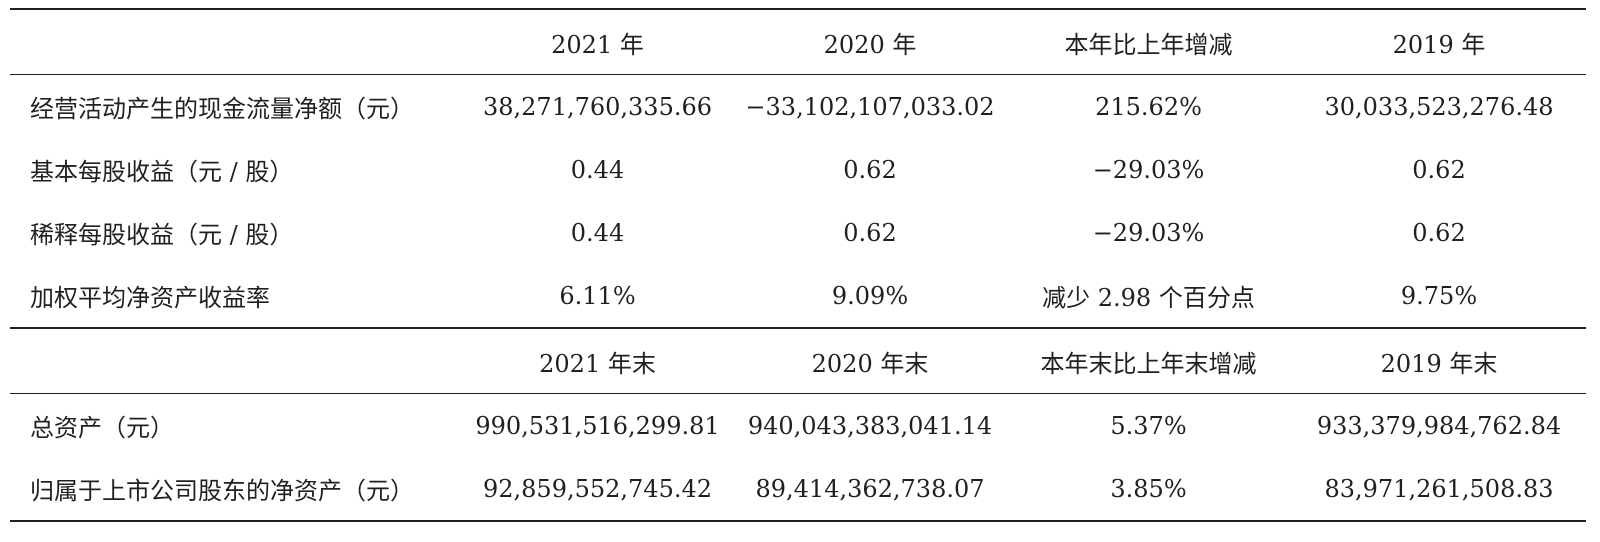  I want to click on row-label: 基本每股收益（元 / 股）, so click(162, 172).